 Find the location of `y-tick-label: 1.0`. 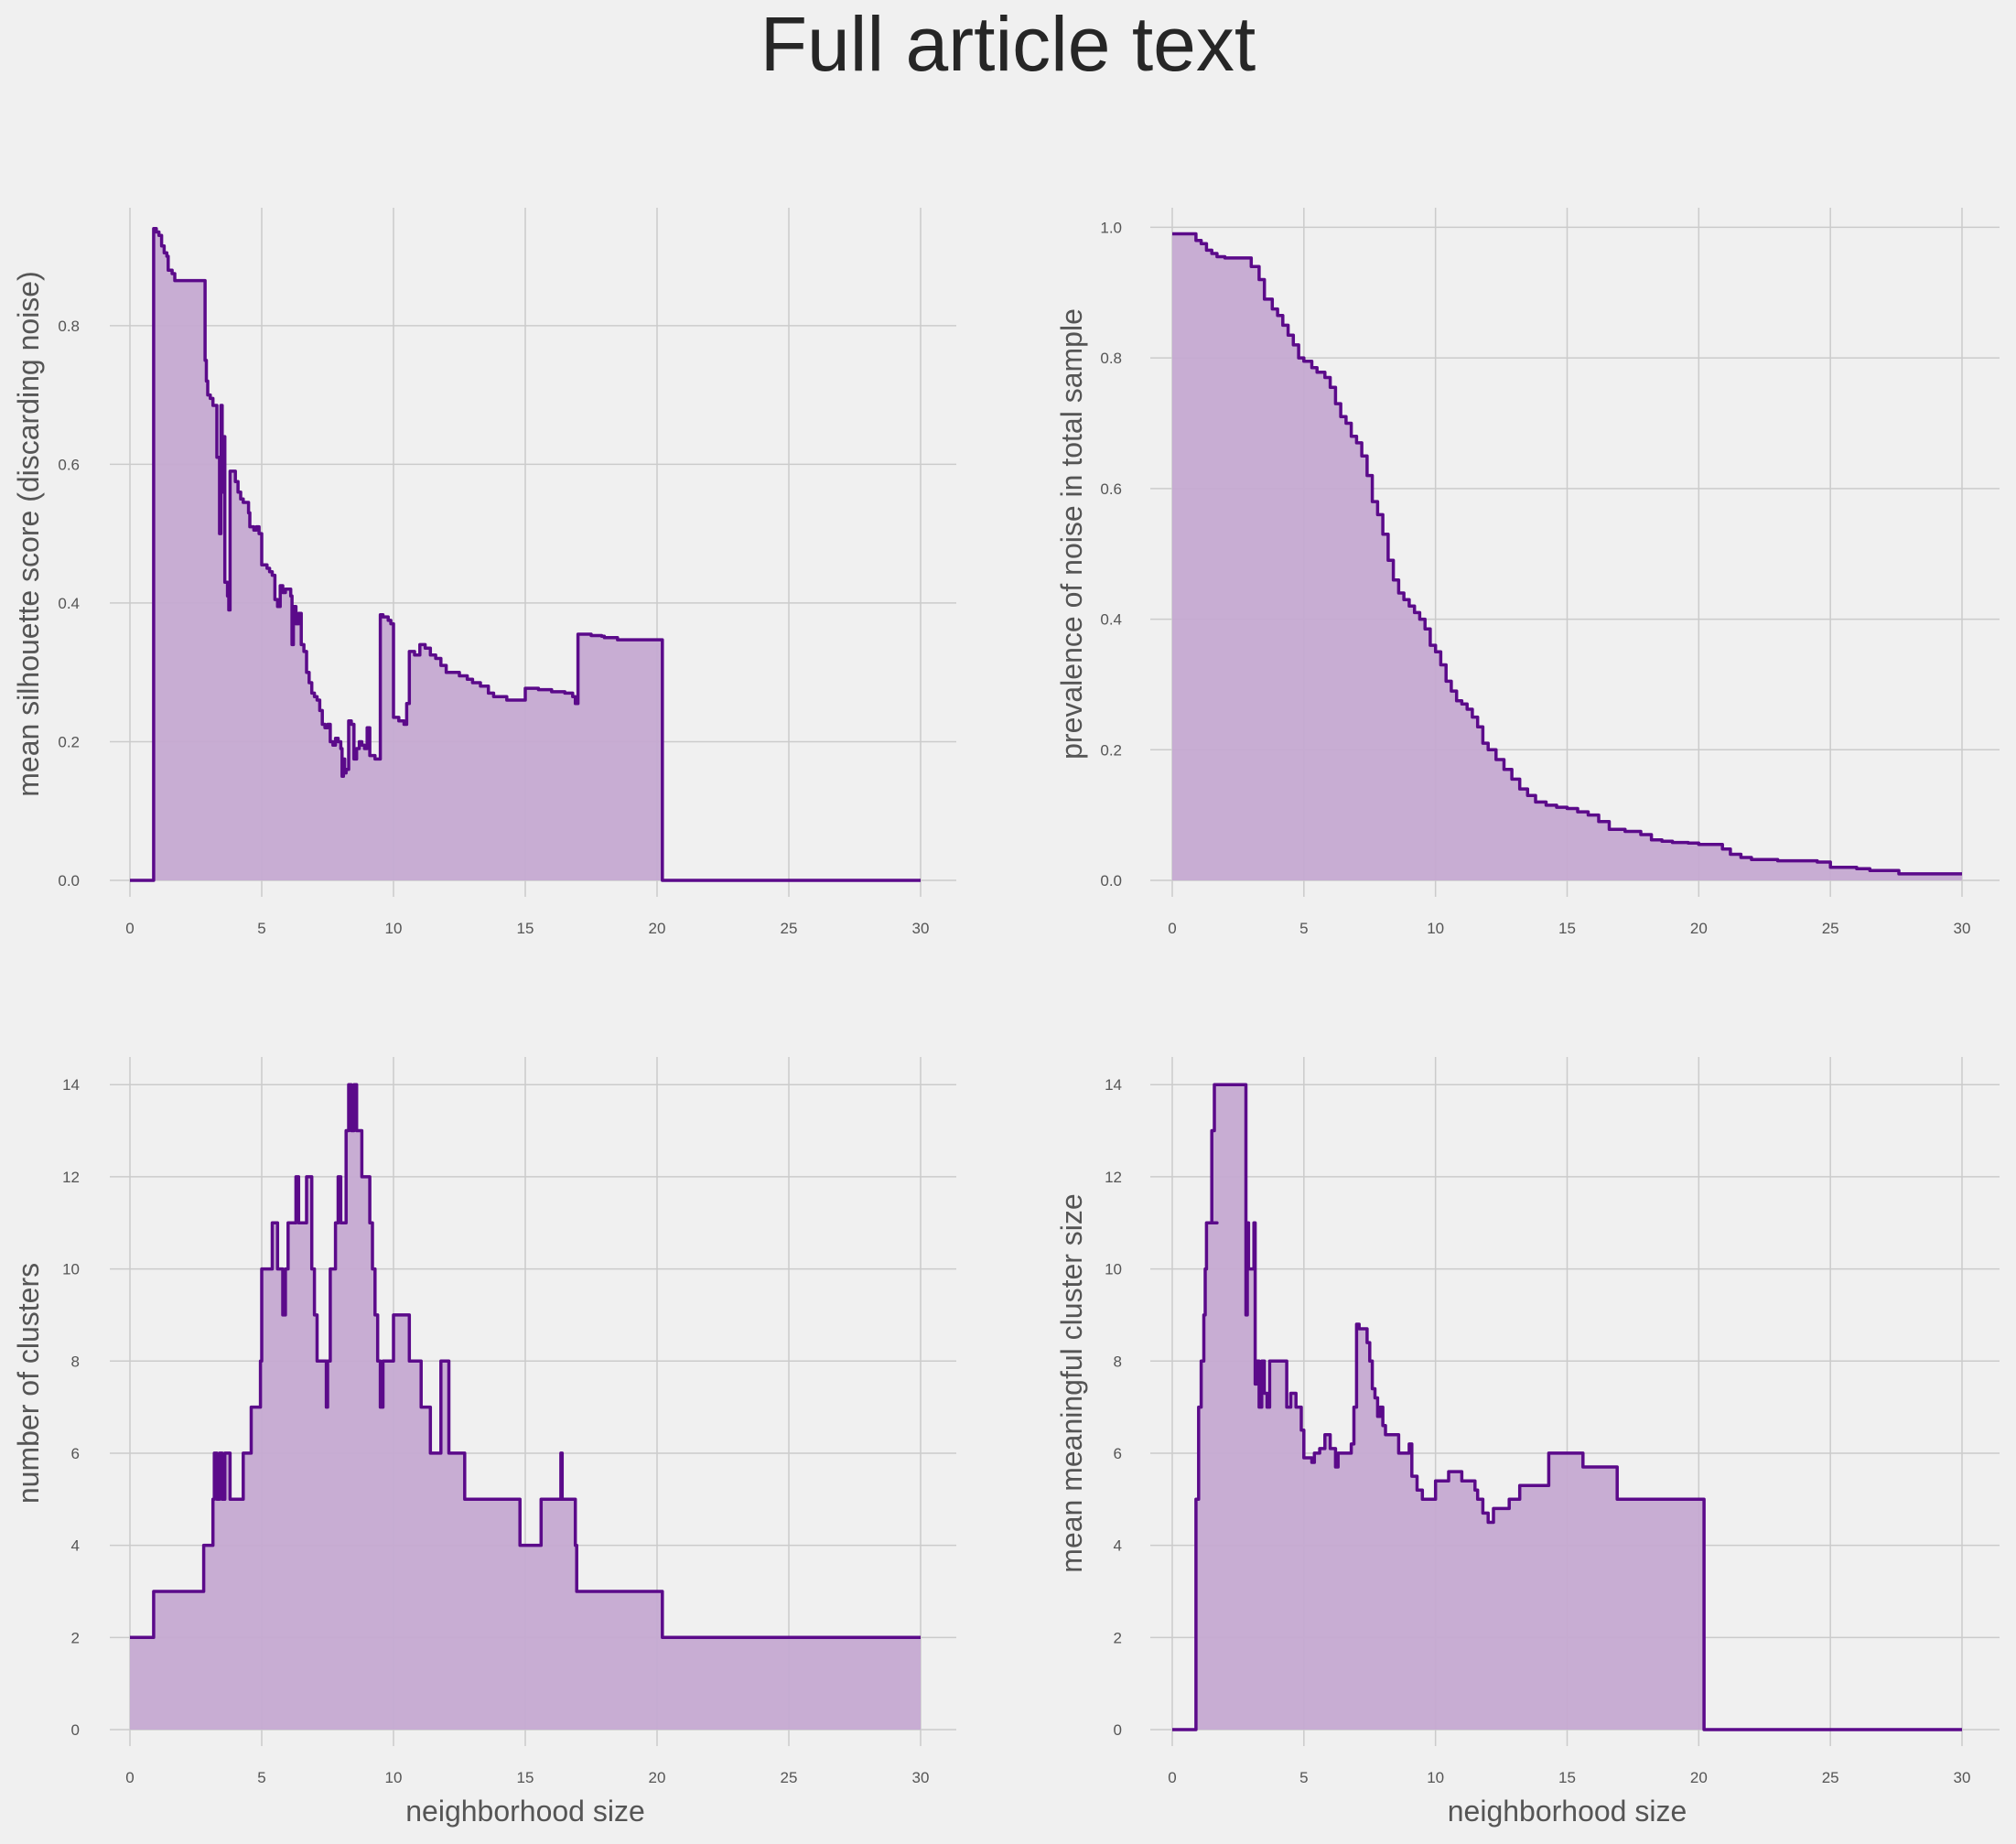

y-tick-label: 1.0 is located at coordinates (1111, 227).